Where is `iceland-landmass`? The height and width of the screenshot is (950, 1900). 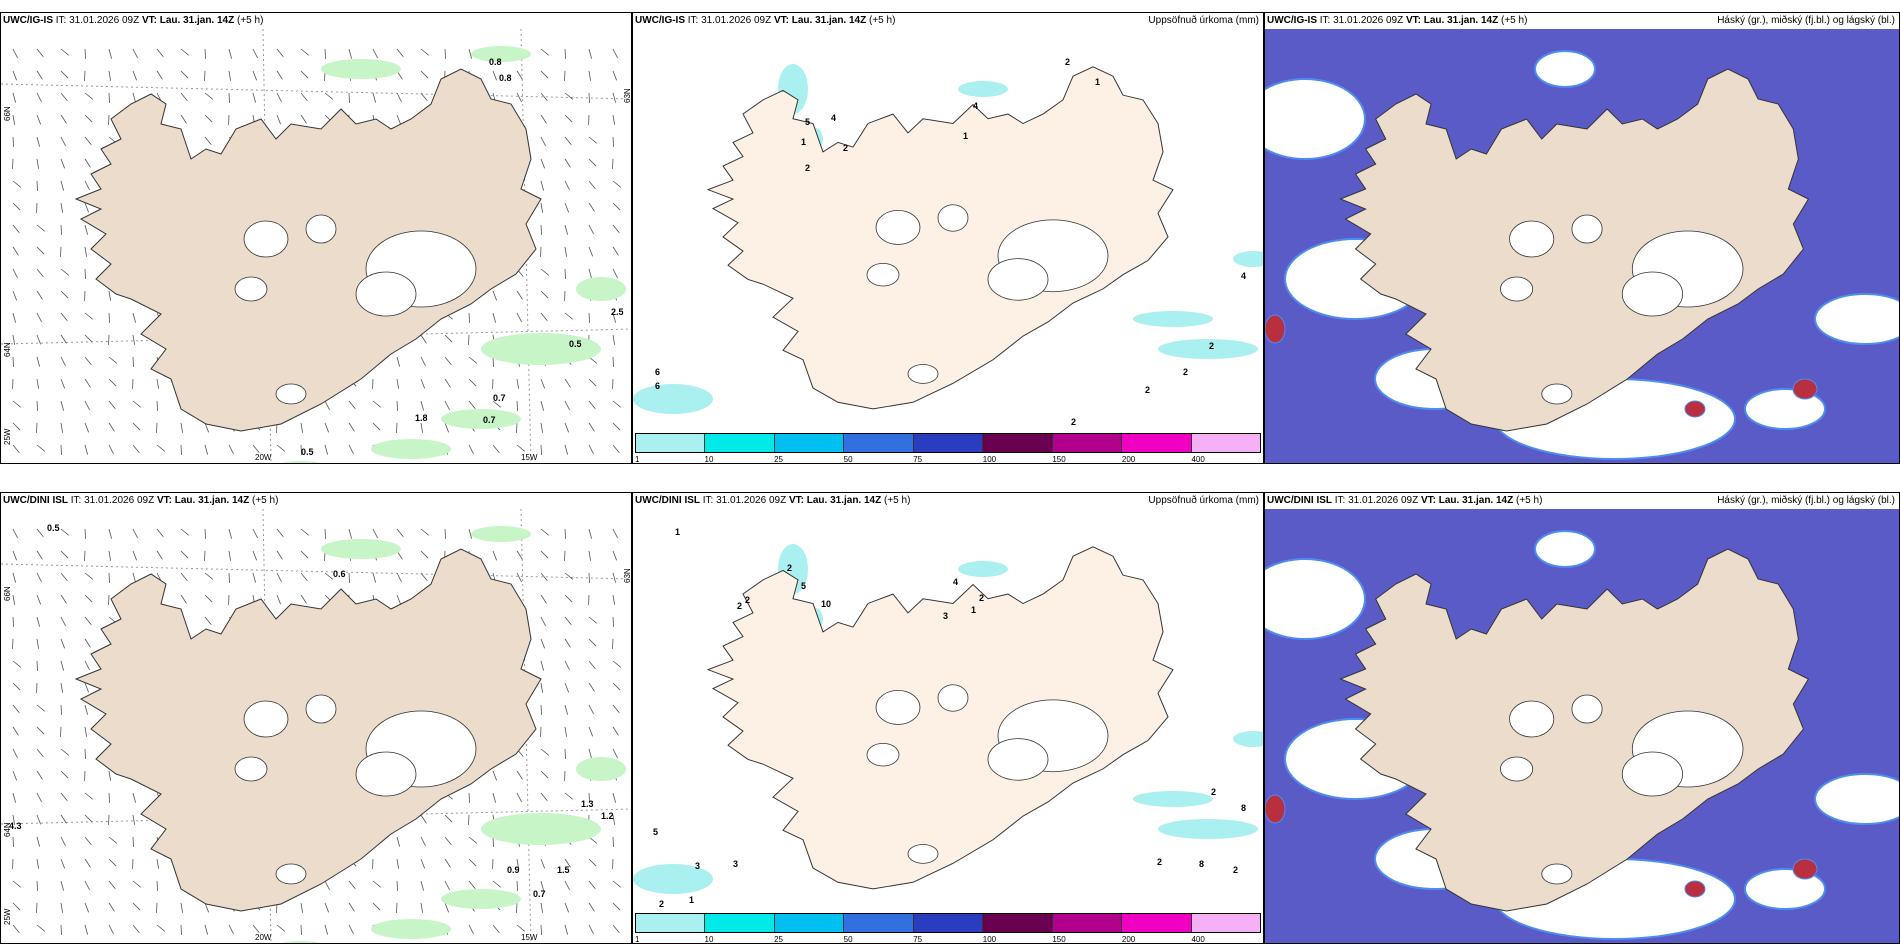 iceland-landmass is located at coordinates (1574, 250).